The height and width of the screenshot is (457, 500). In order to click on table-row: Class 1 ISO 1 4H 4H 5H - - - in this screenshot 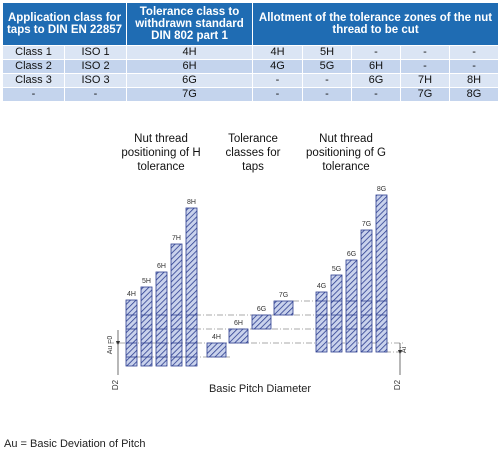, I will do `click(251, 52)`.